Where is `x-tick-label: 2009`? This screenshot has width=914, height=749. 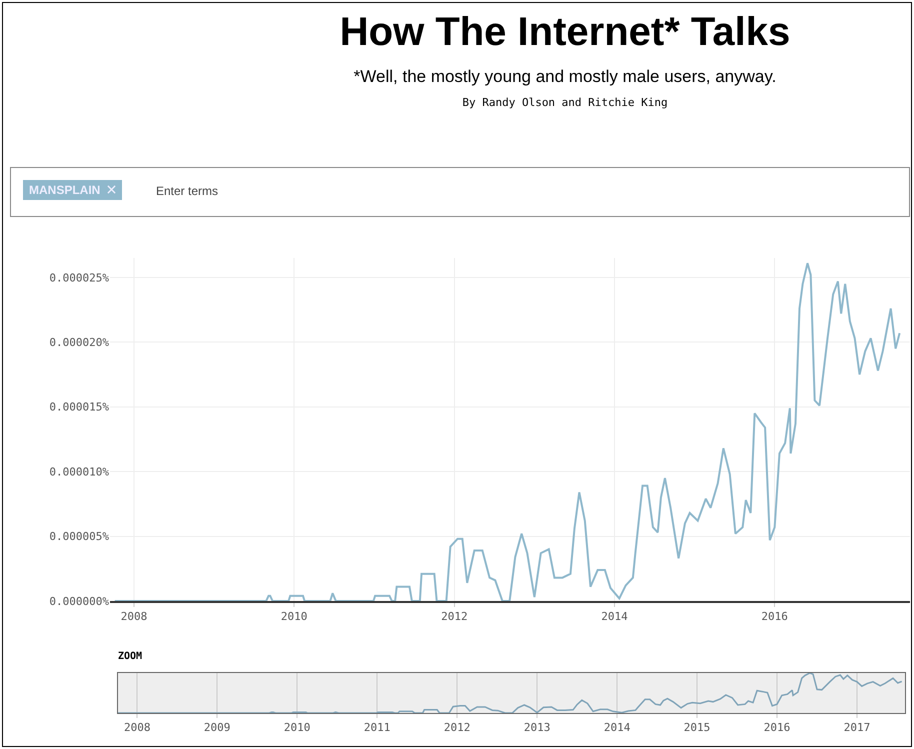 x-tick-label: 2009 is located at coordinates (217, 727).